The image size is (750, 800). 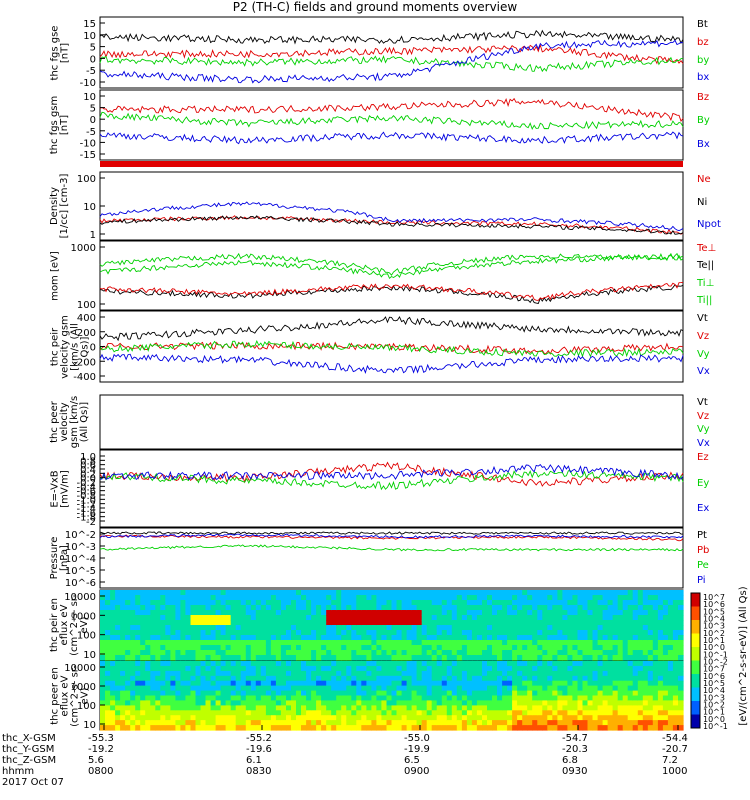 I want to click on series-temp-Ti⊥, so click(x=391, y=266).